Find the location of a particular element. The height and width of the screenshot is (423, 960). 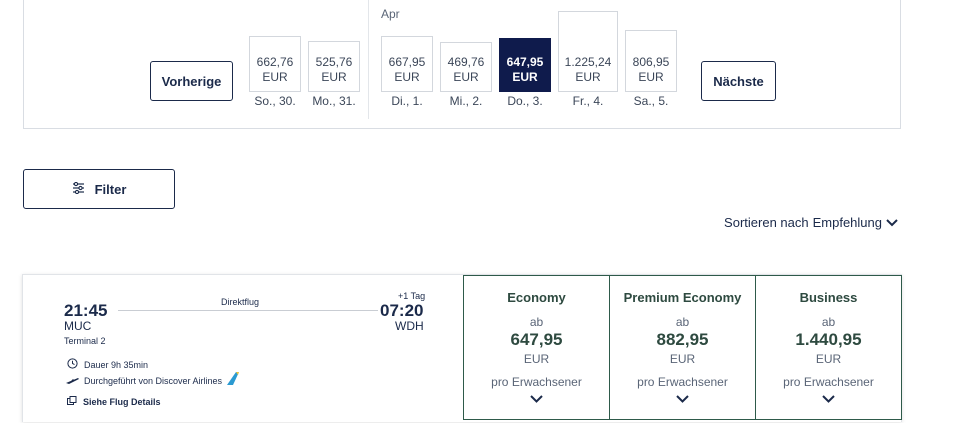

date-price-box: 1.225,24 EUR is located at coordinates (588, 51).